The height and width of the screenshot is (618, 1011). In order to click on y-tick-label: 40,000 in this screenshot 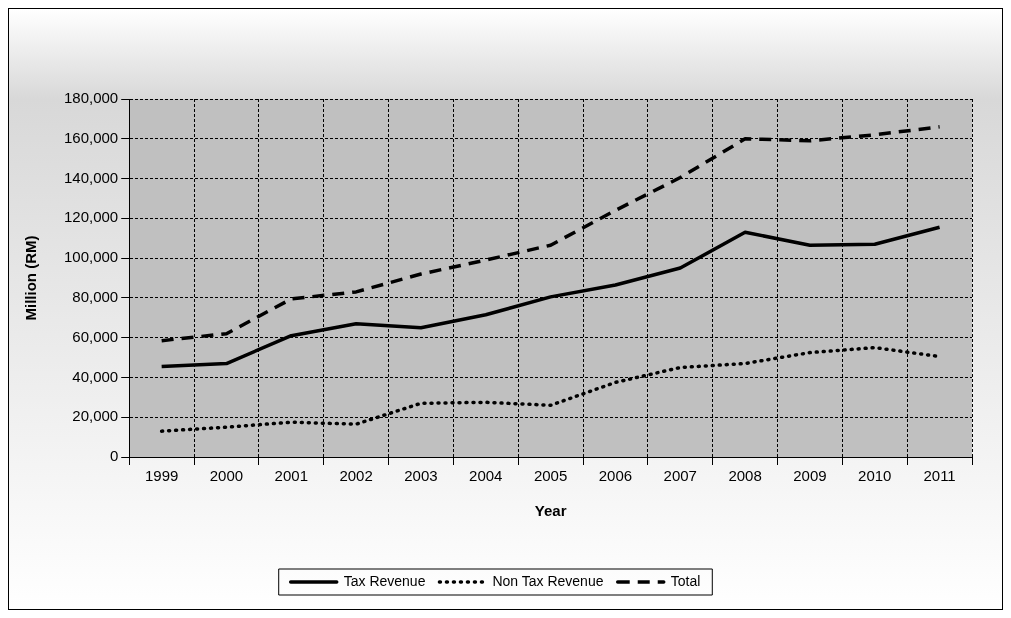, I will do `click(95, 376)`.